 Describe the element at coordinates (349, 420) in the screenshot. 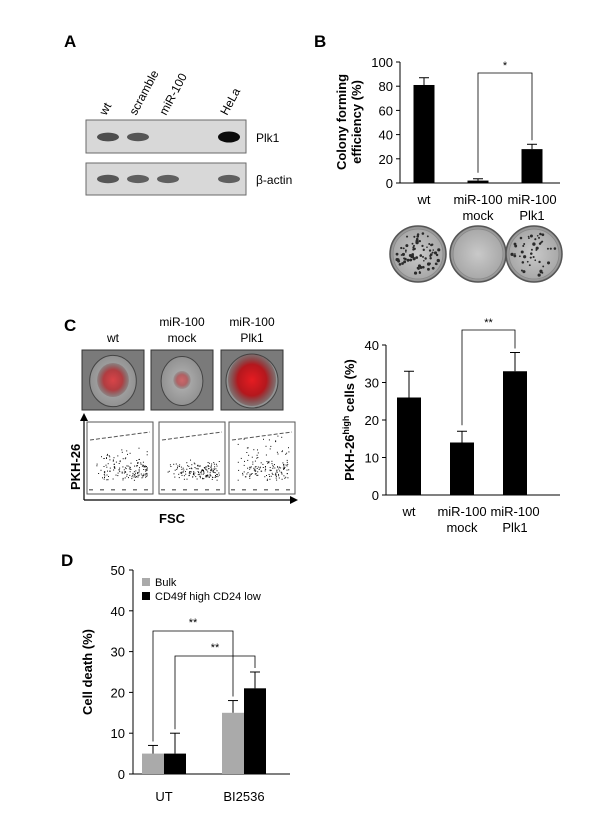

I see `y-axis-label: PKH-26high cells (%)` at that location.